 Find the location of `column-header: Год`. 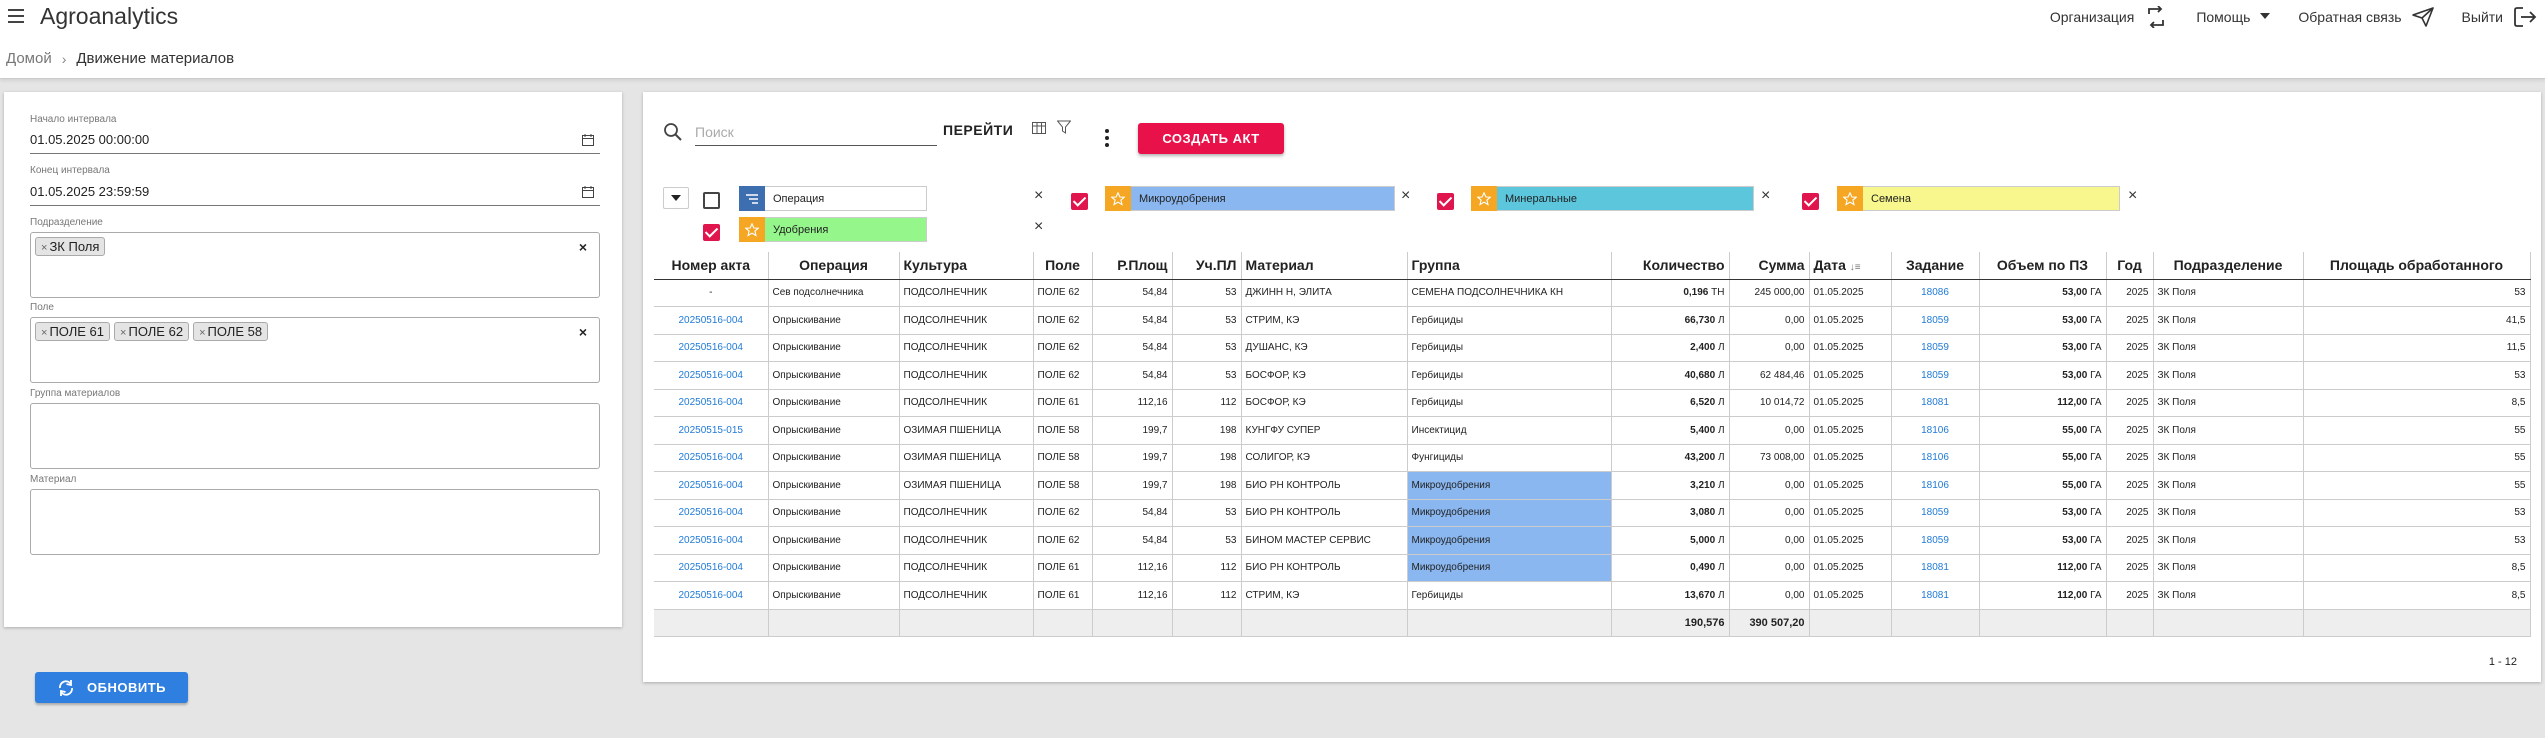

column-header: Год is located at coordinates (2130, 266).